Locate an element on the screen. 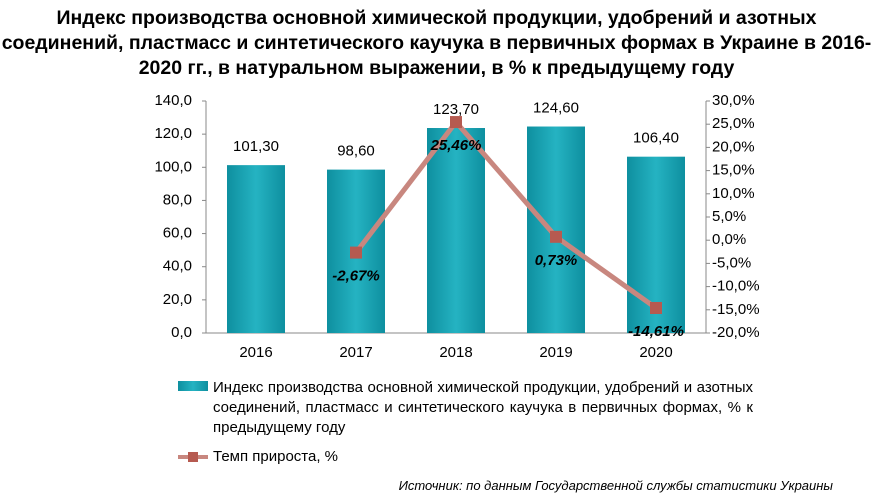 This screenshot has width=873, height=501. y-tick-label: 40,0 is located at coordinates (177, 266).